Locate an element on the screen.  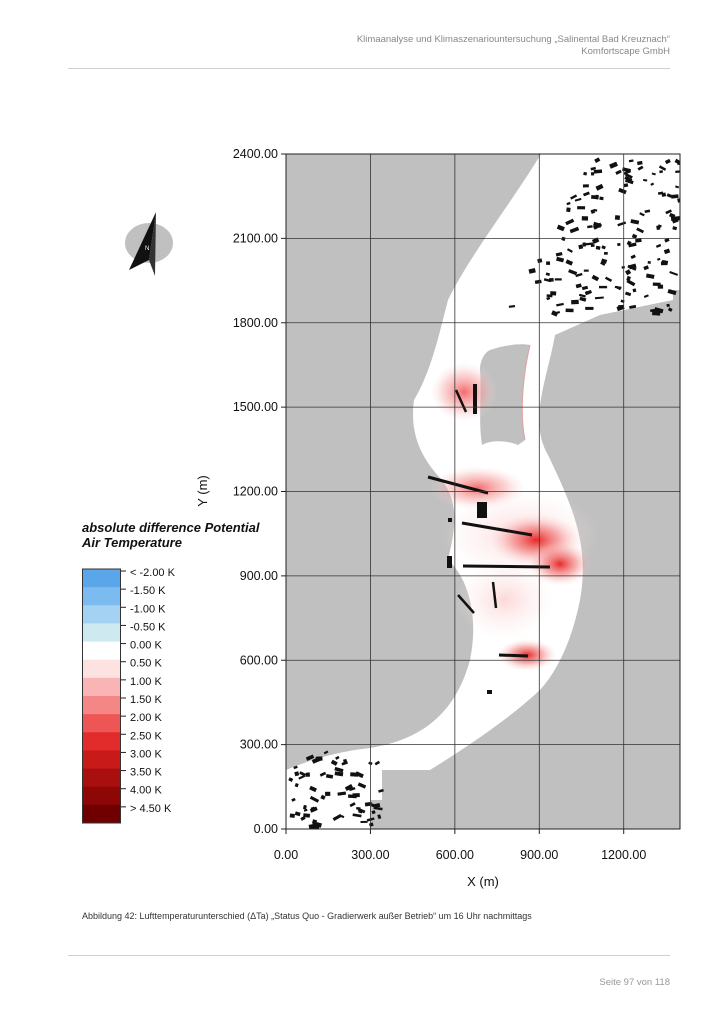
legend-title-line1: absolute difference Potential is located at coordinates (171, 527).